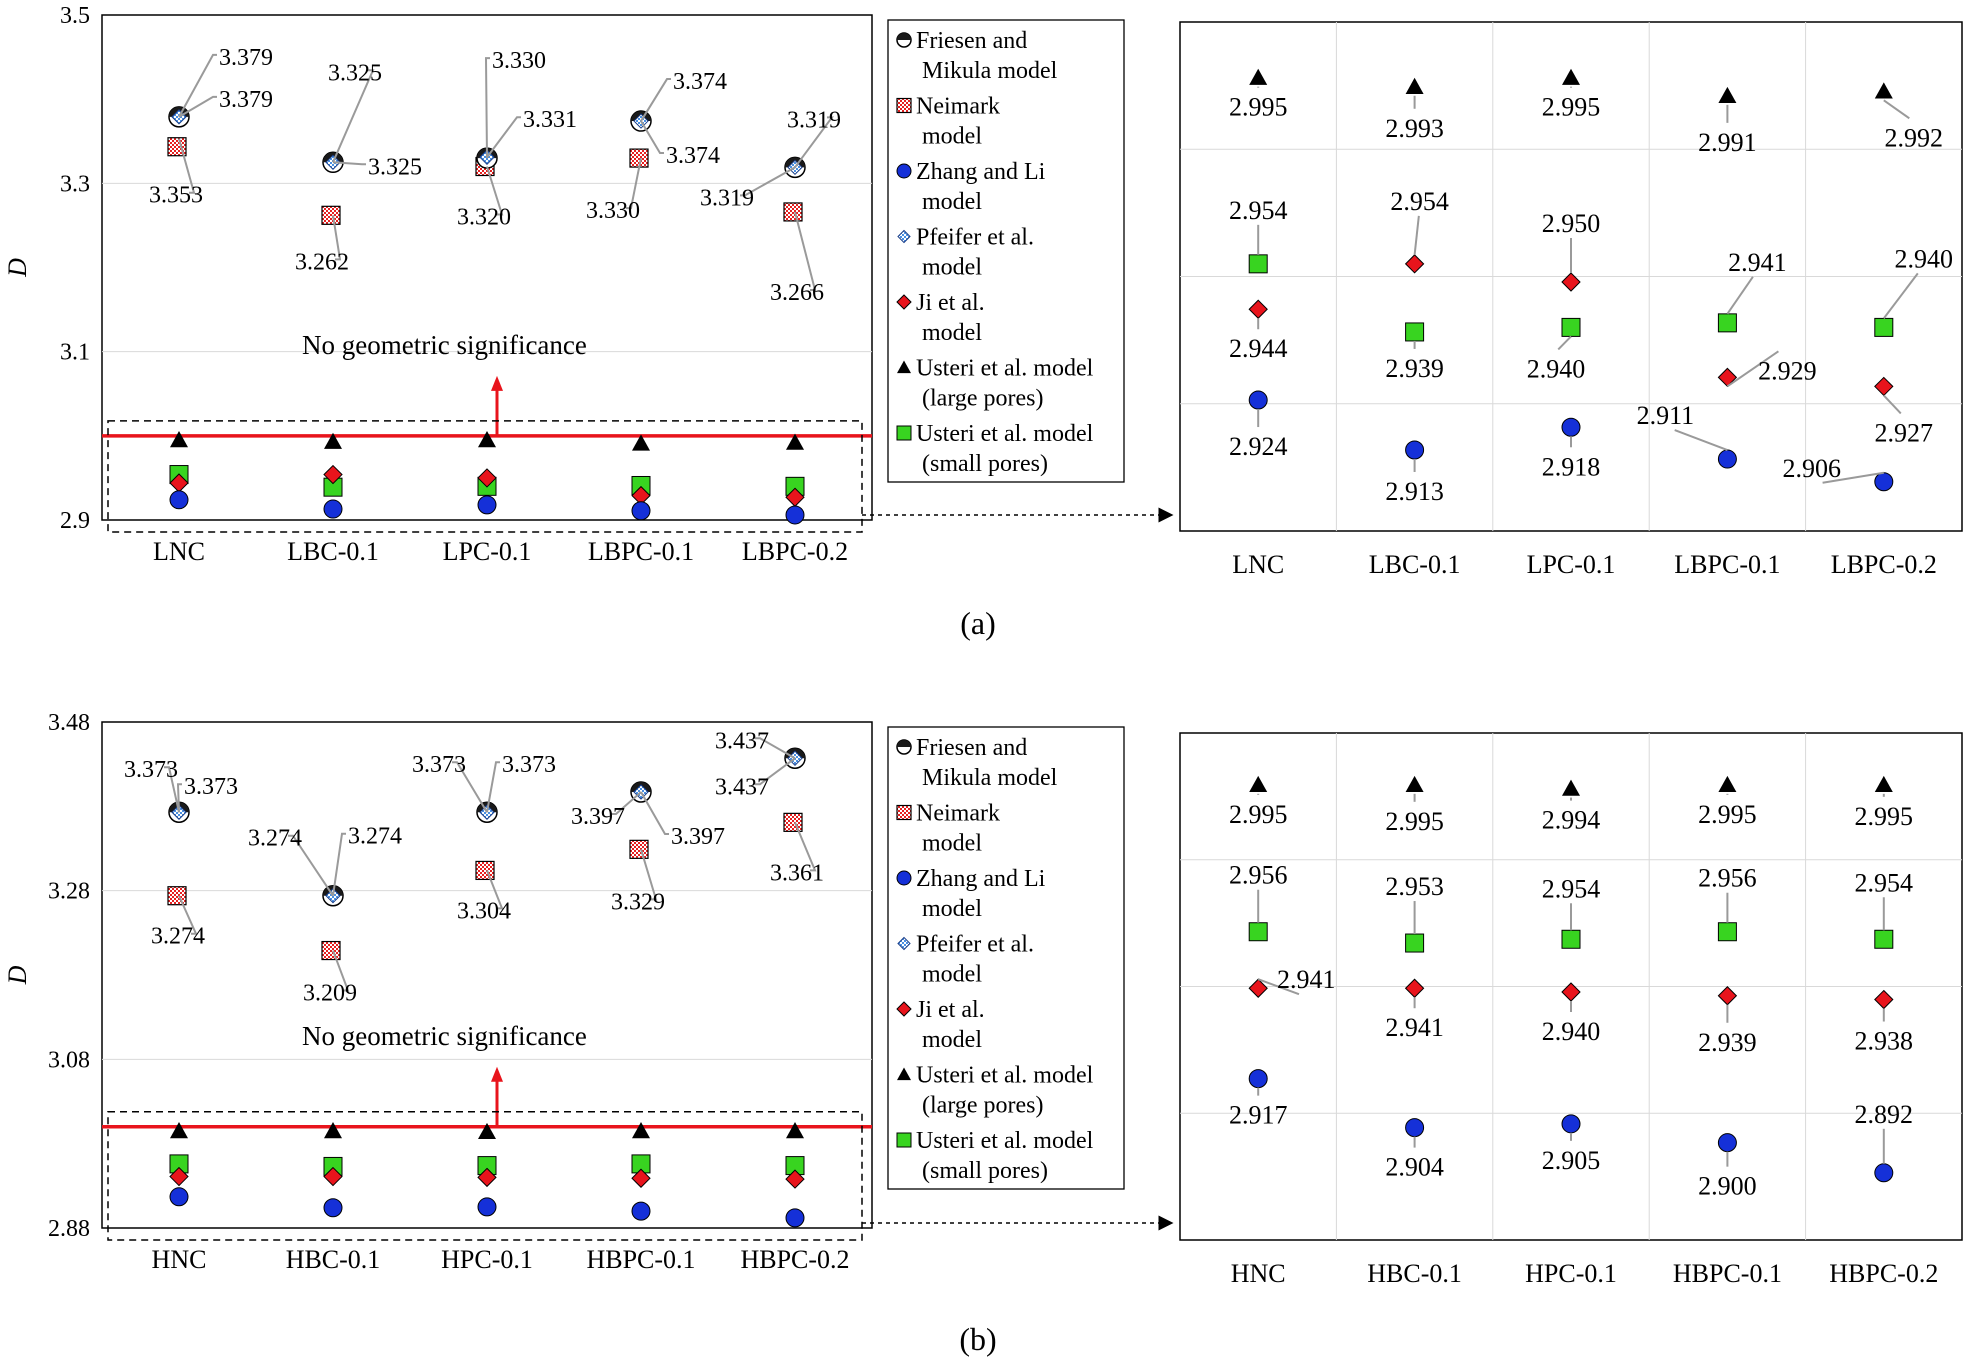  What do you see at coordinates (1414, 1273) in the screenshot?
I see `zoom-category-label: HBC-0.1` at bounding box center [1414, 1273].